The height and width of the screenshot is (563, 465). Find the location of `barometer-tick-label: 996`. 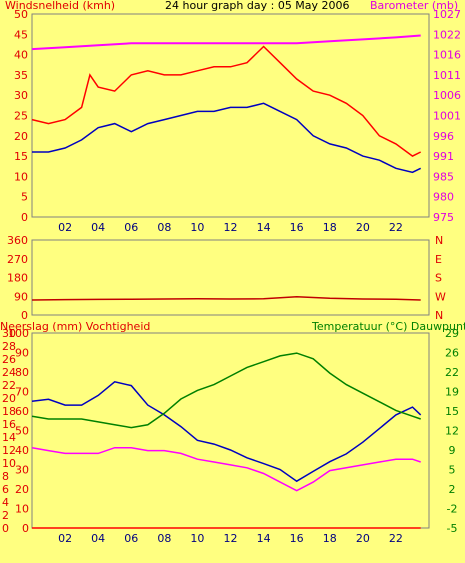

barometer-tick-label: 996 is located at coordinates (443, 136).